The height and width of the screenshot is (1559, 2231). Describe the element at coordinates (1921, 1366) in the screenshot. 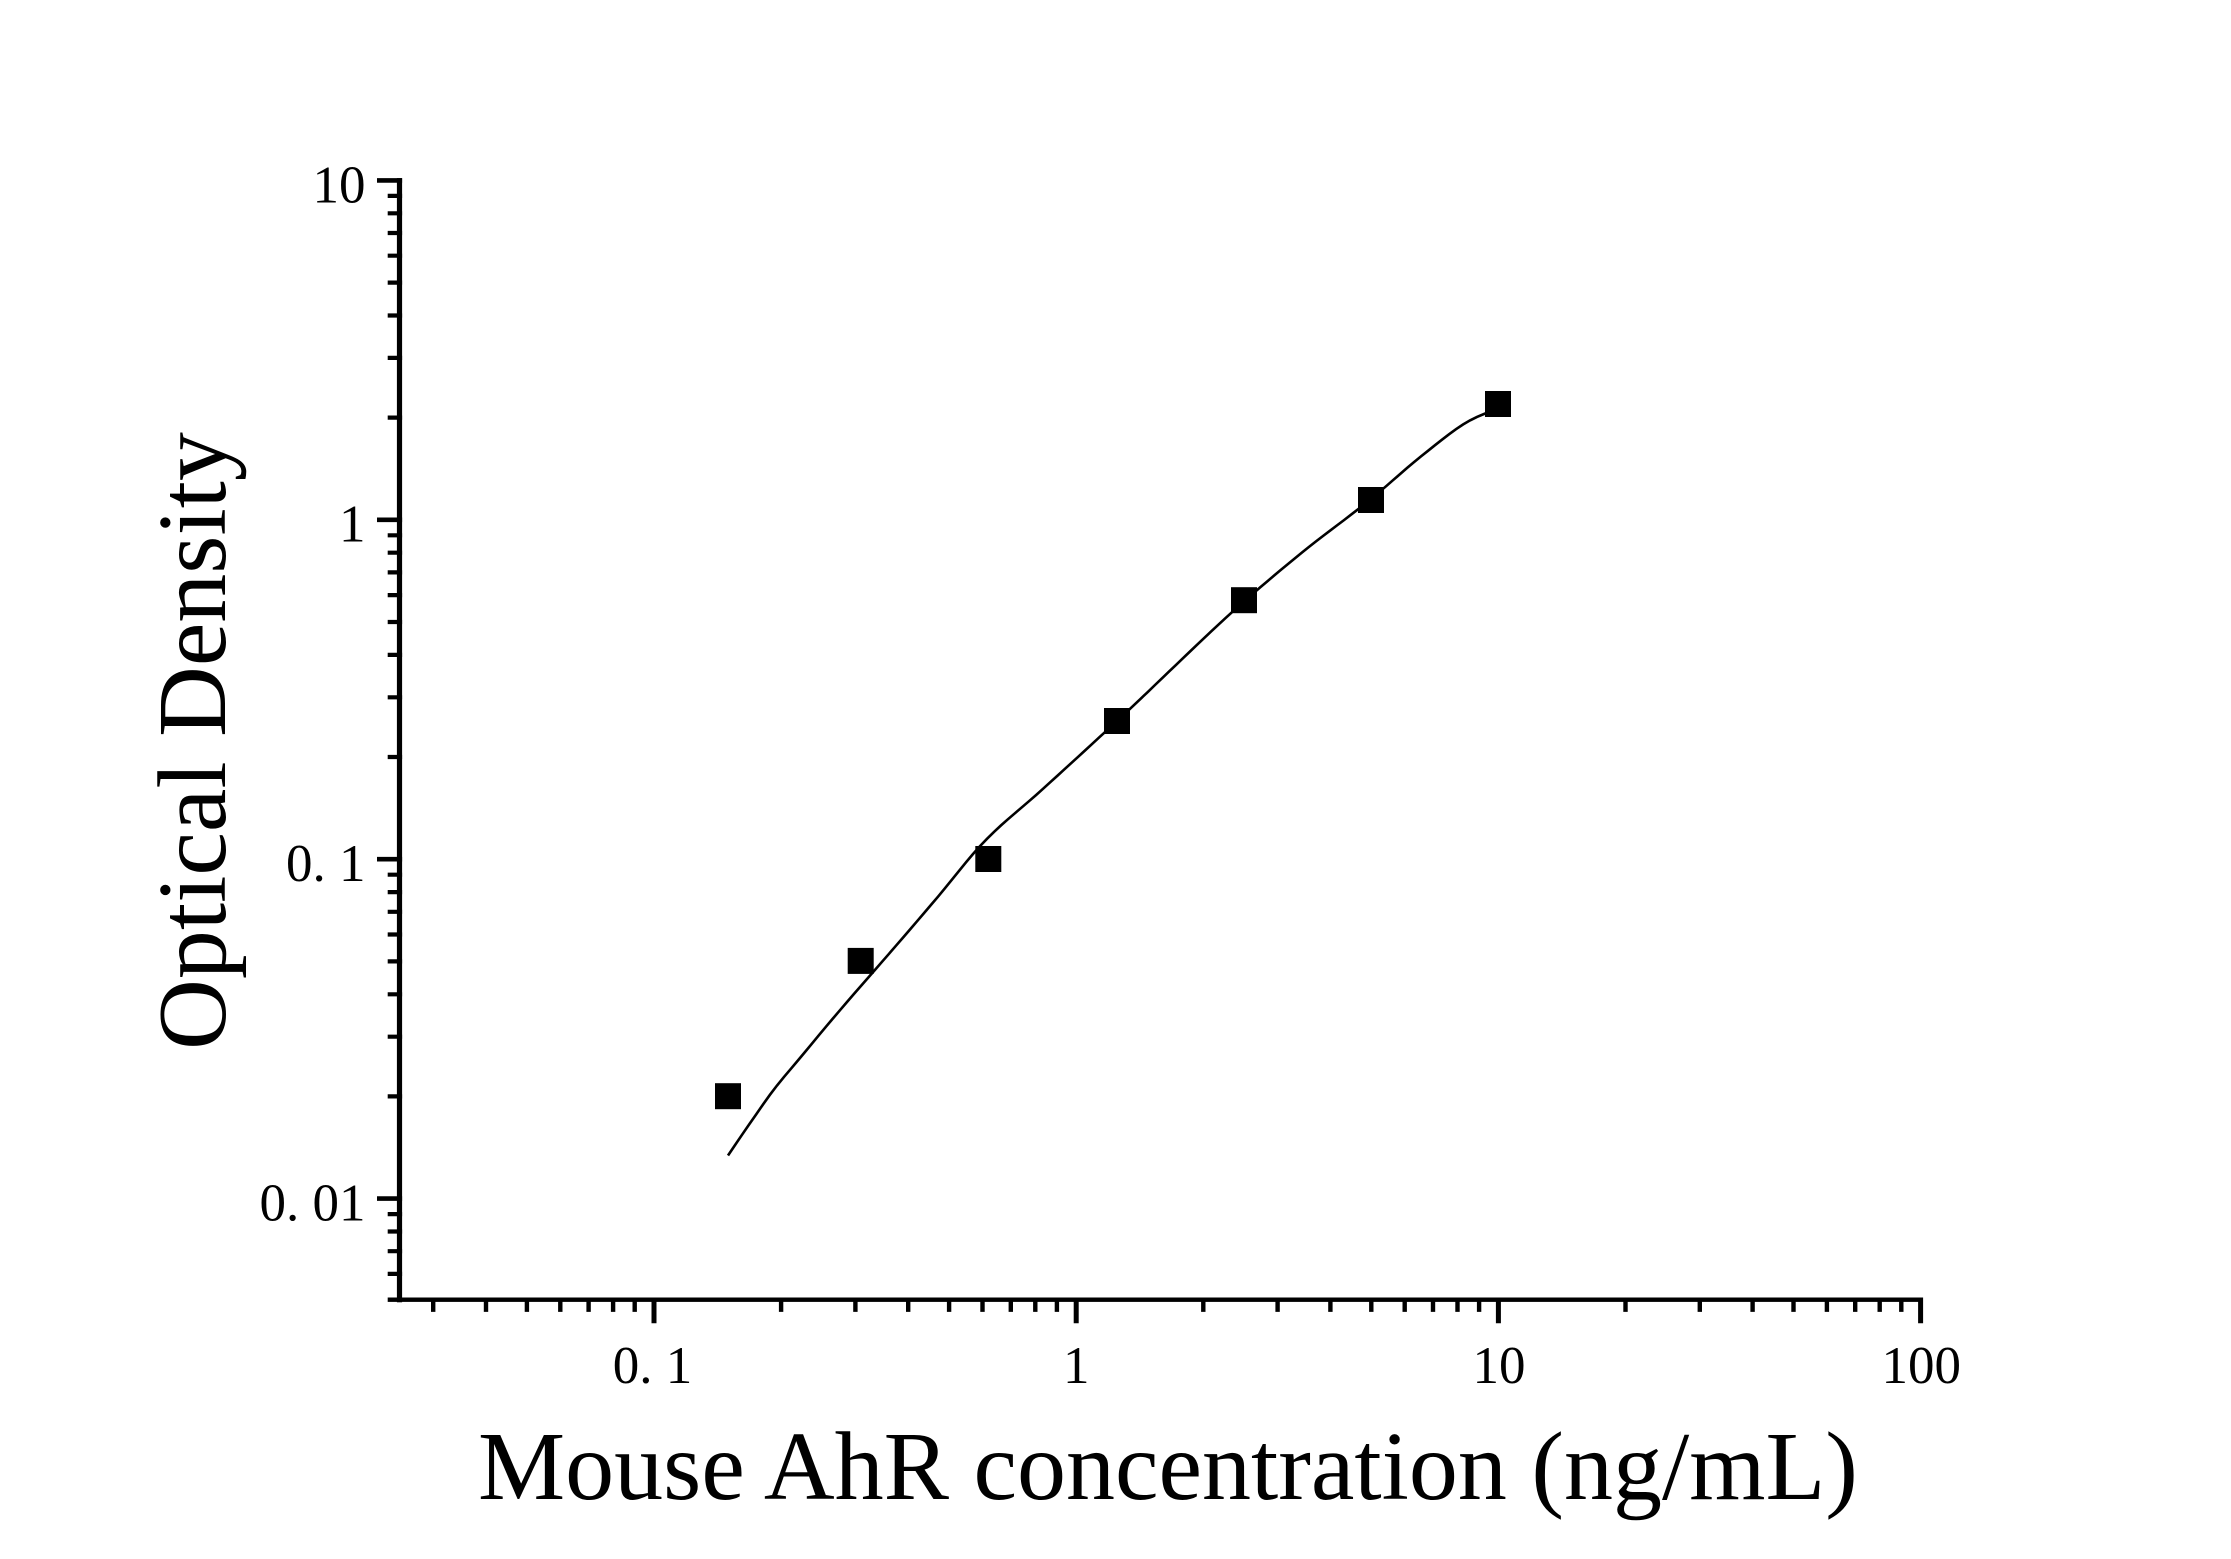

I see `svg-text: 100` at that location.